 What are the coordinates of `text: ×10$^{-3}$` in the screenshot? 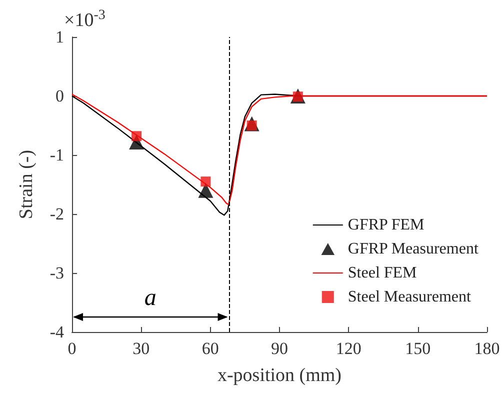 It's located at (85, 19).